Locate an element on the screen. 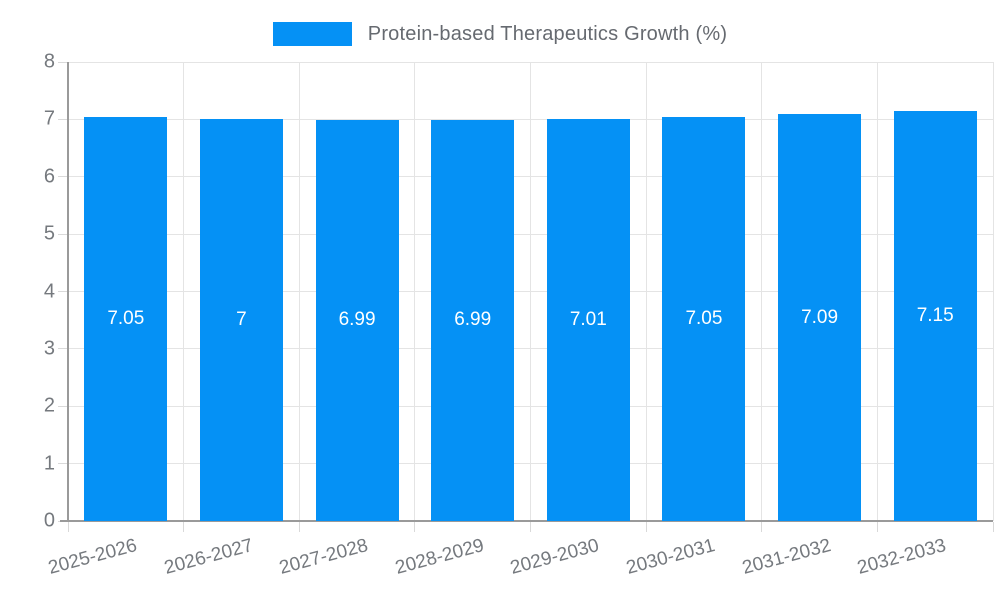  x-tick-label: 2029-2030 is located at coordinates (555, 557).